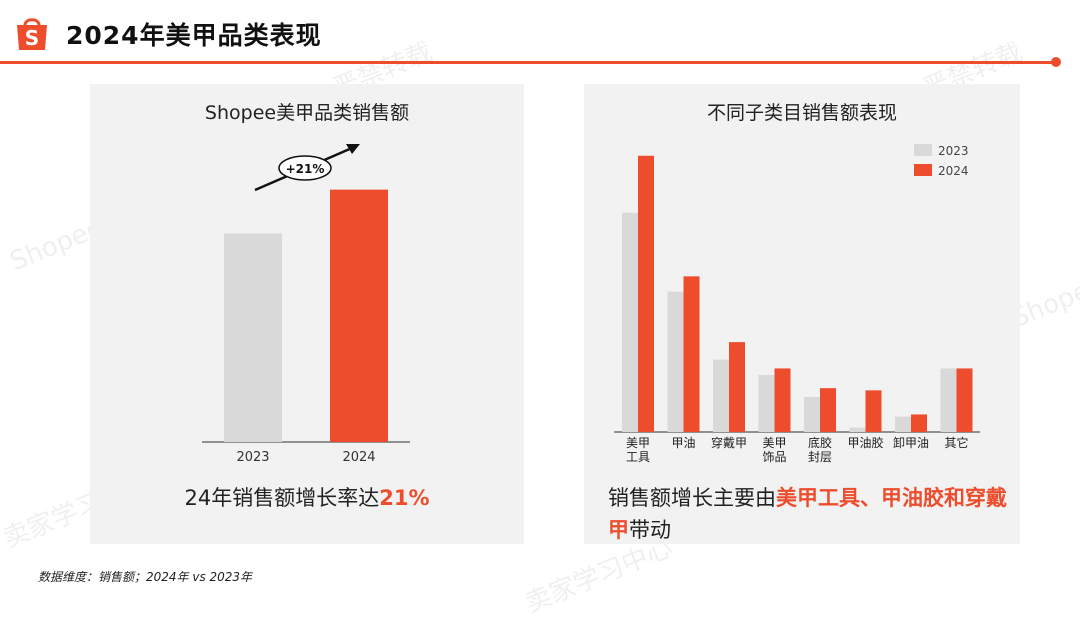 The width and height of the screenshot is (1080, 620). What do you see at coordinates (306, 304) in the screenshot?
I see `sales-chart: +21% 2023 2024` at bounding box center [306, 304].